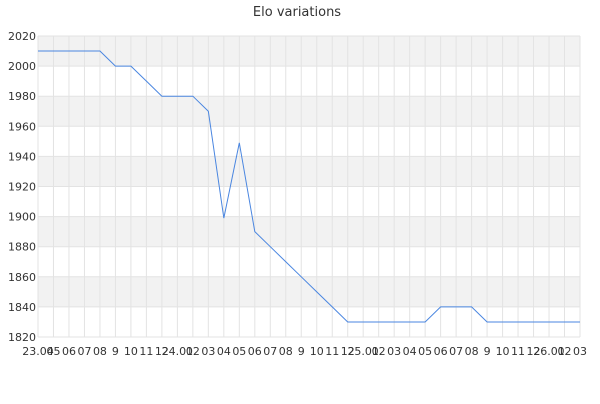  I want to click on y-tick-label: 1920, so click(22, 187).